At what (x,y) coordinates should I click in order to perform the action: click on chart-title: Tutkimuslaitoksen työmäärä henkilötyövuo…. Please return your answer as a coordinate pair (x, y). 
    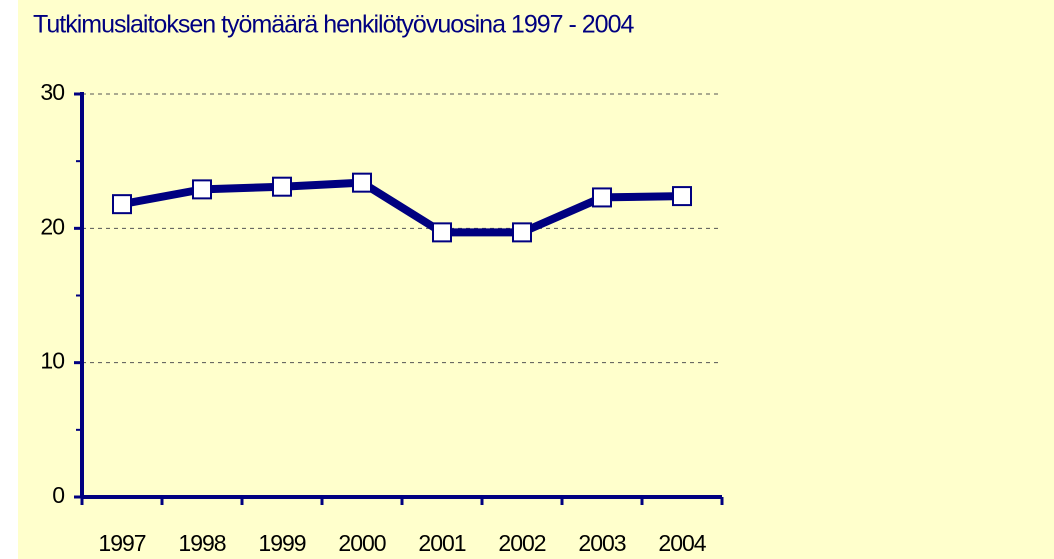
    Looking at the image, I should click on (333, 25).